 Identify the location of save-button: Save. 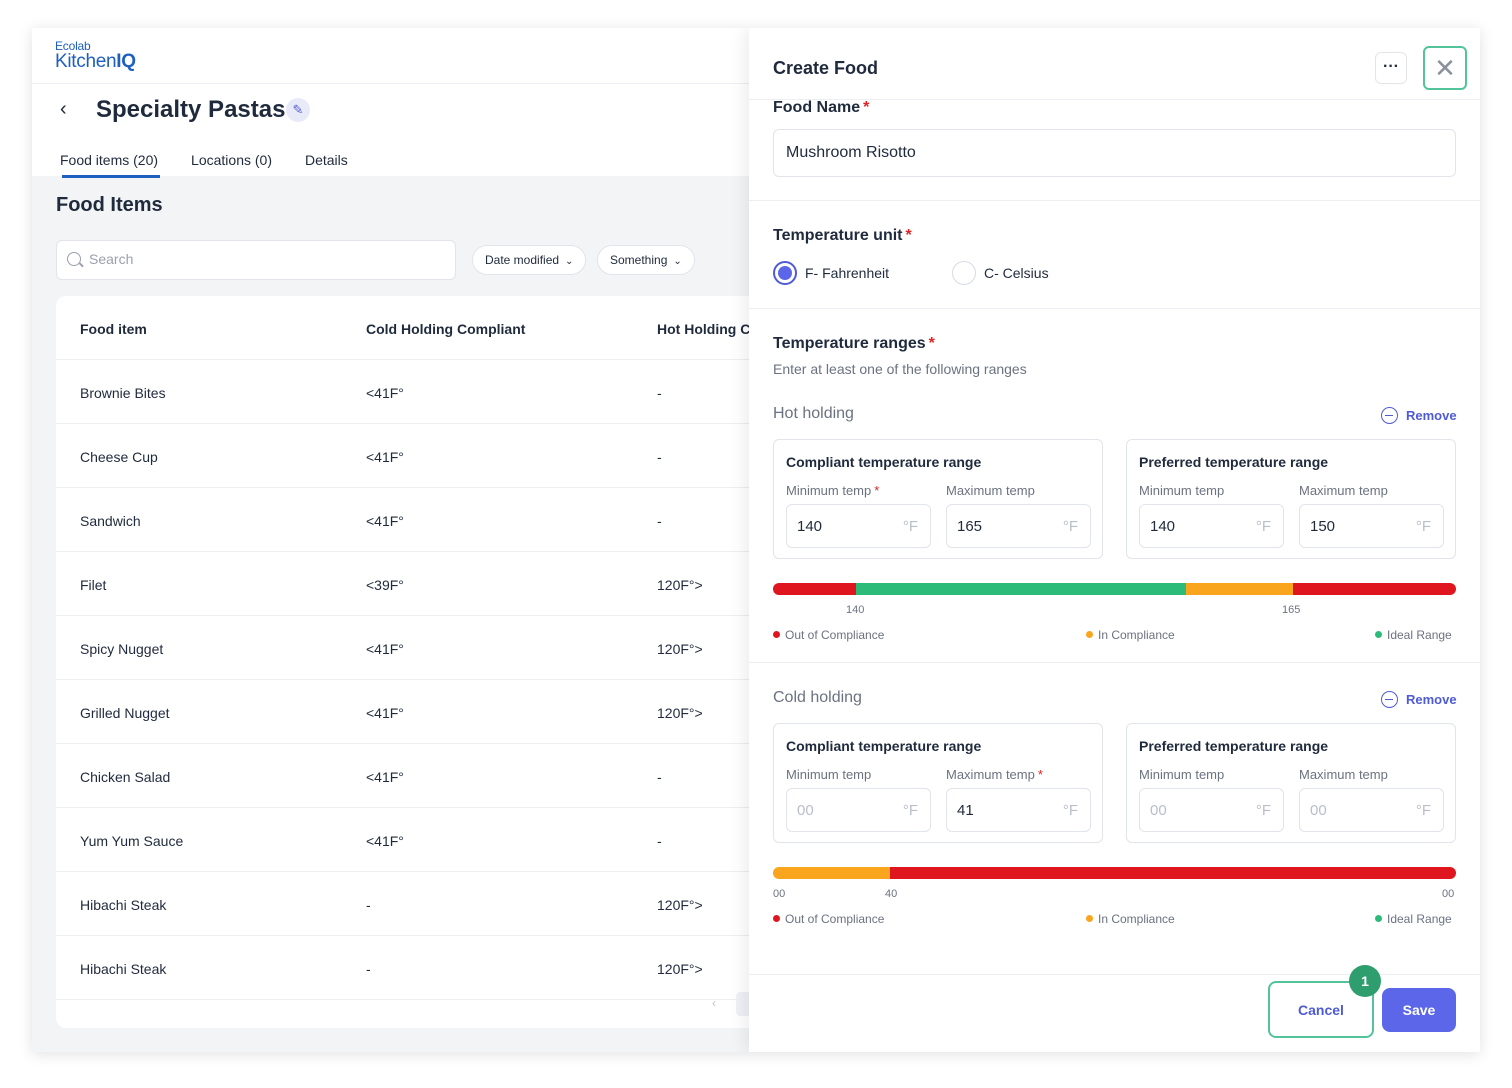
(1419, 1010).